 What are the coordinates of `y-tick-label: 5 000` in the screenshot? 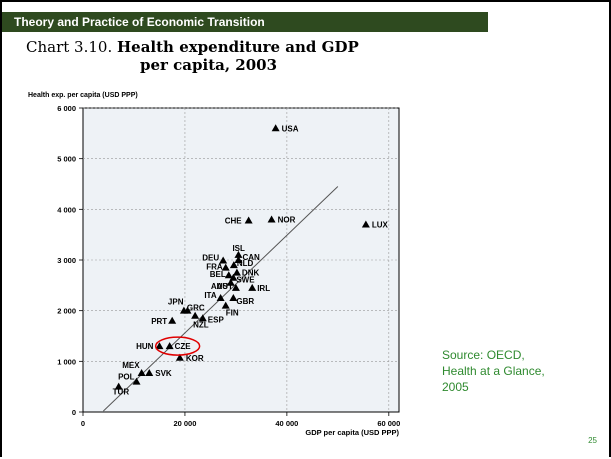 It's located at (66, 159).